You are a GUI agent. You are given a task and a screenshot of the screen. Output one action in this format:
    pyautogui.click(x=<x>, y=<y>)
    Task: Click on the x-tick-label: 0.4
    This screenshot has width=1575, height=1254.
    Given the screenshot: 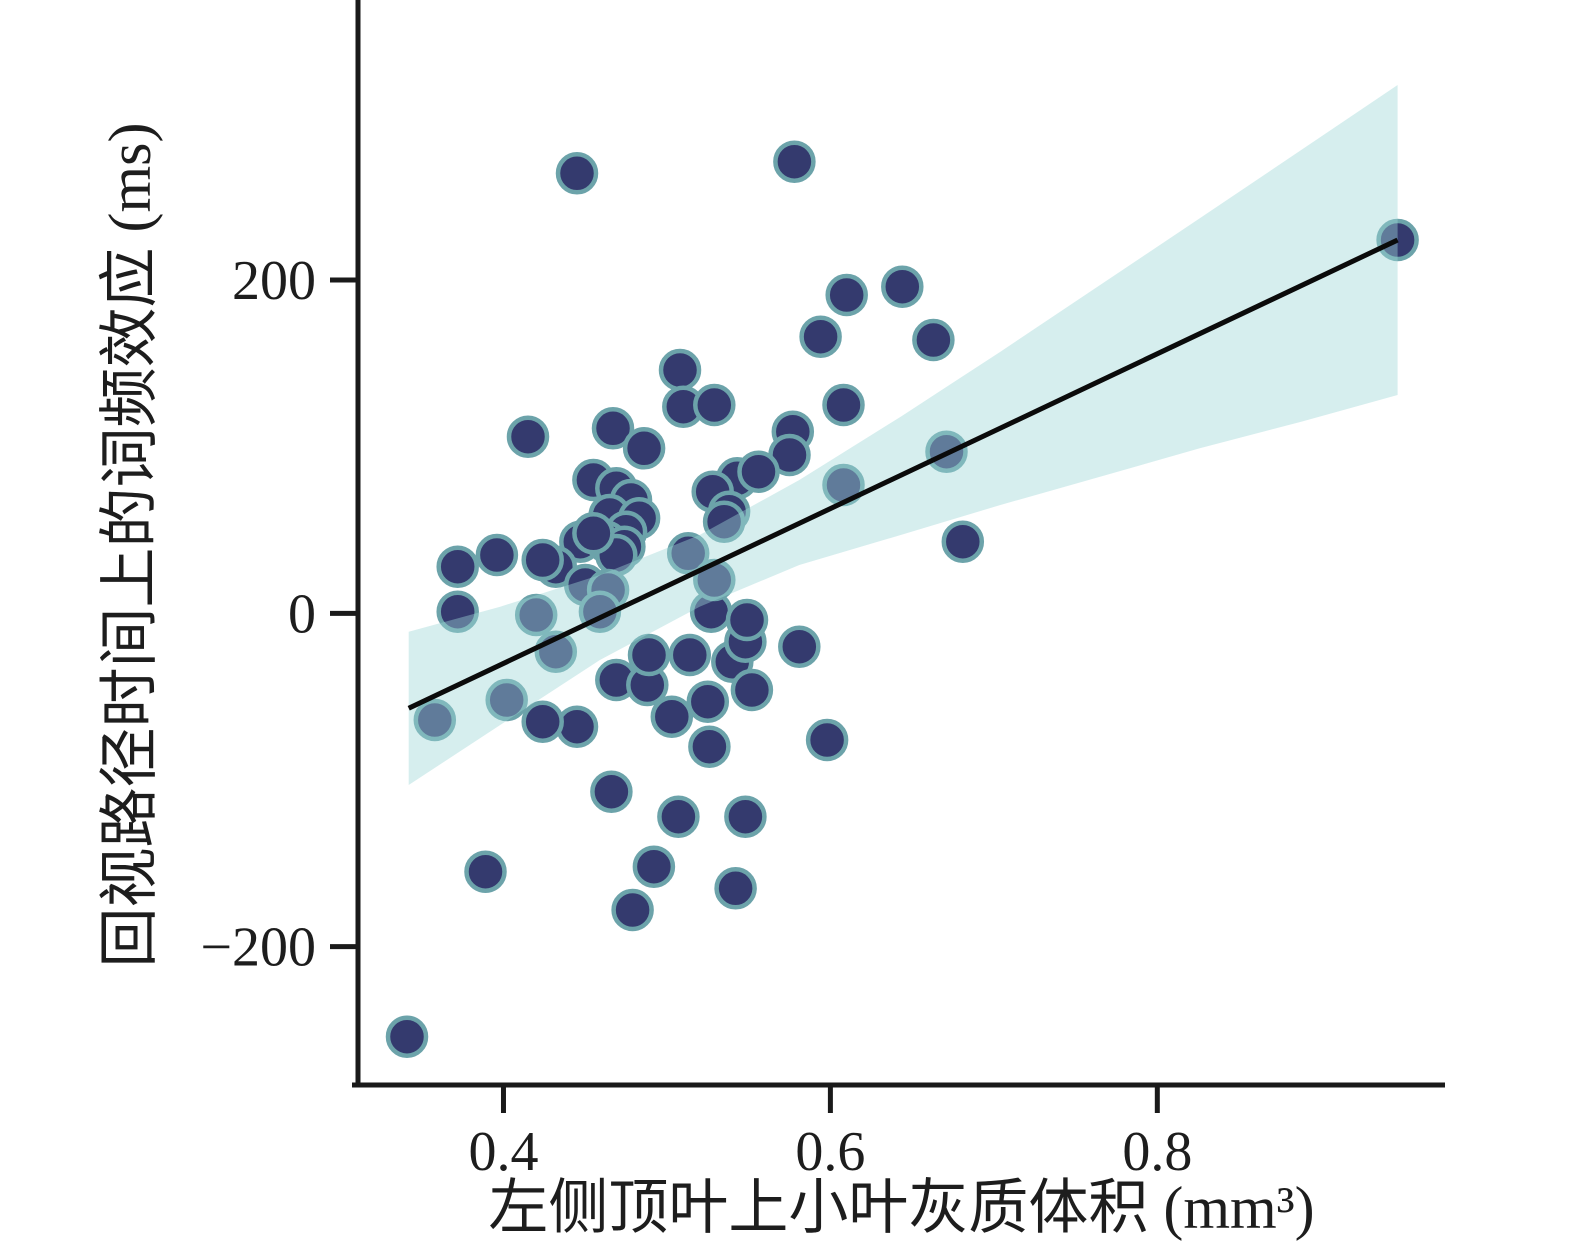 What is the action you would take?
    pyautogui.click(x=503, y=1152)
    